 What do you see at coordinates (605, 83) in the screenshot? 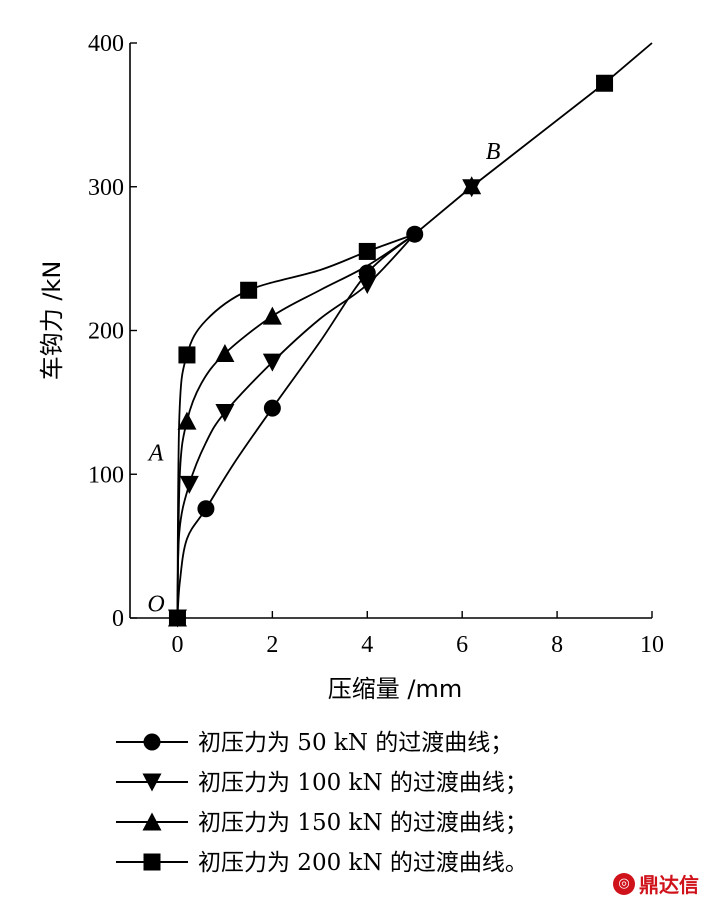
I see `upper-square-point` at bounding box center [605, 83].